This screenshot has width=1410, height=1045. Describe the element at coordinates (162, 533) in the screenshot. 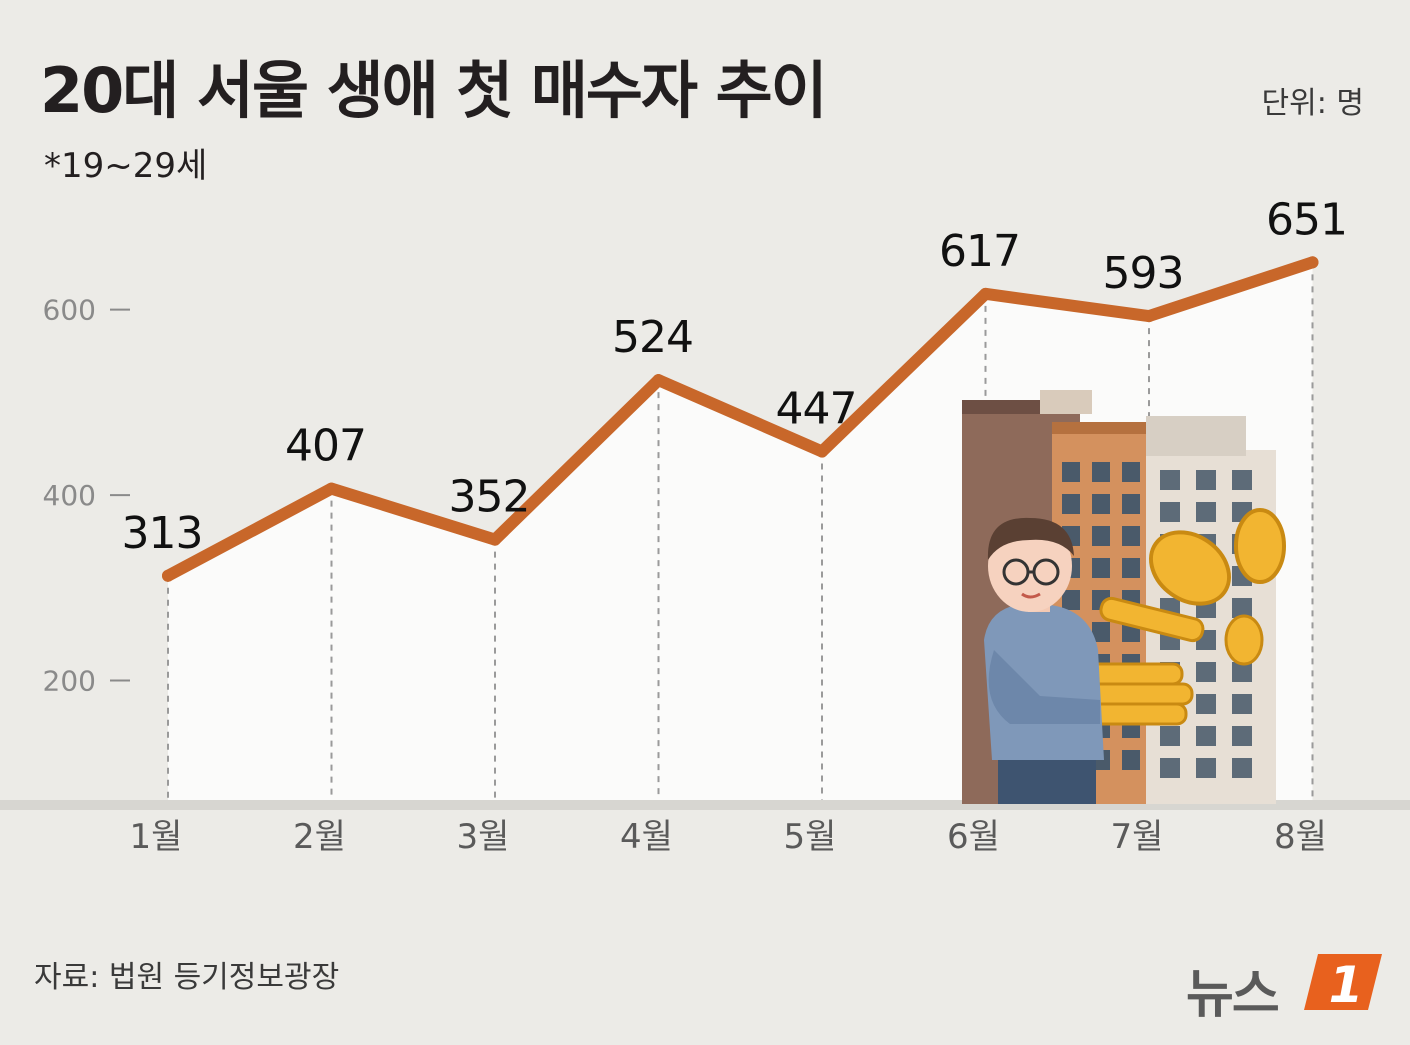

I see `data-label: 313` at that location.